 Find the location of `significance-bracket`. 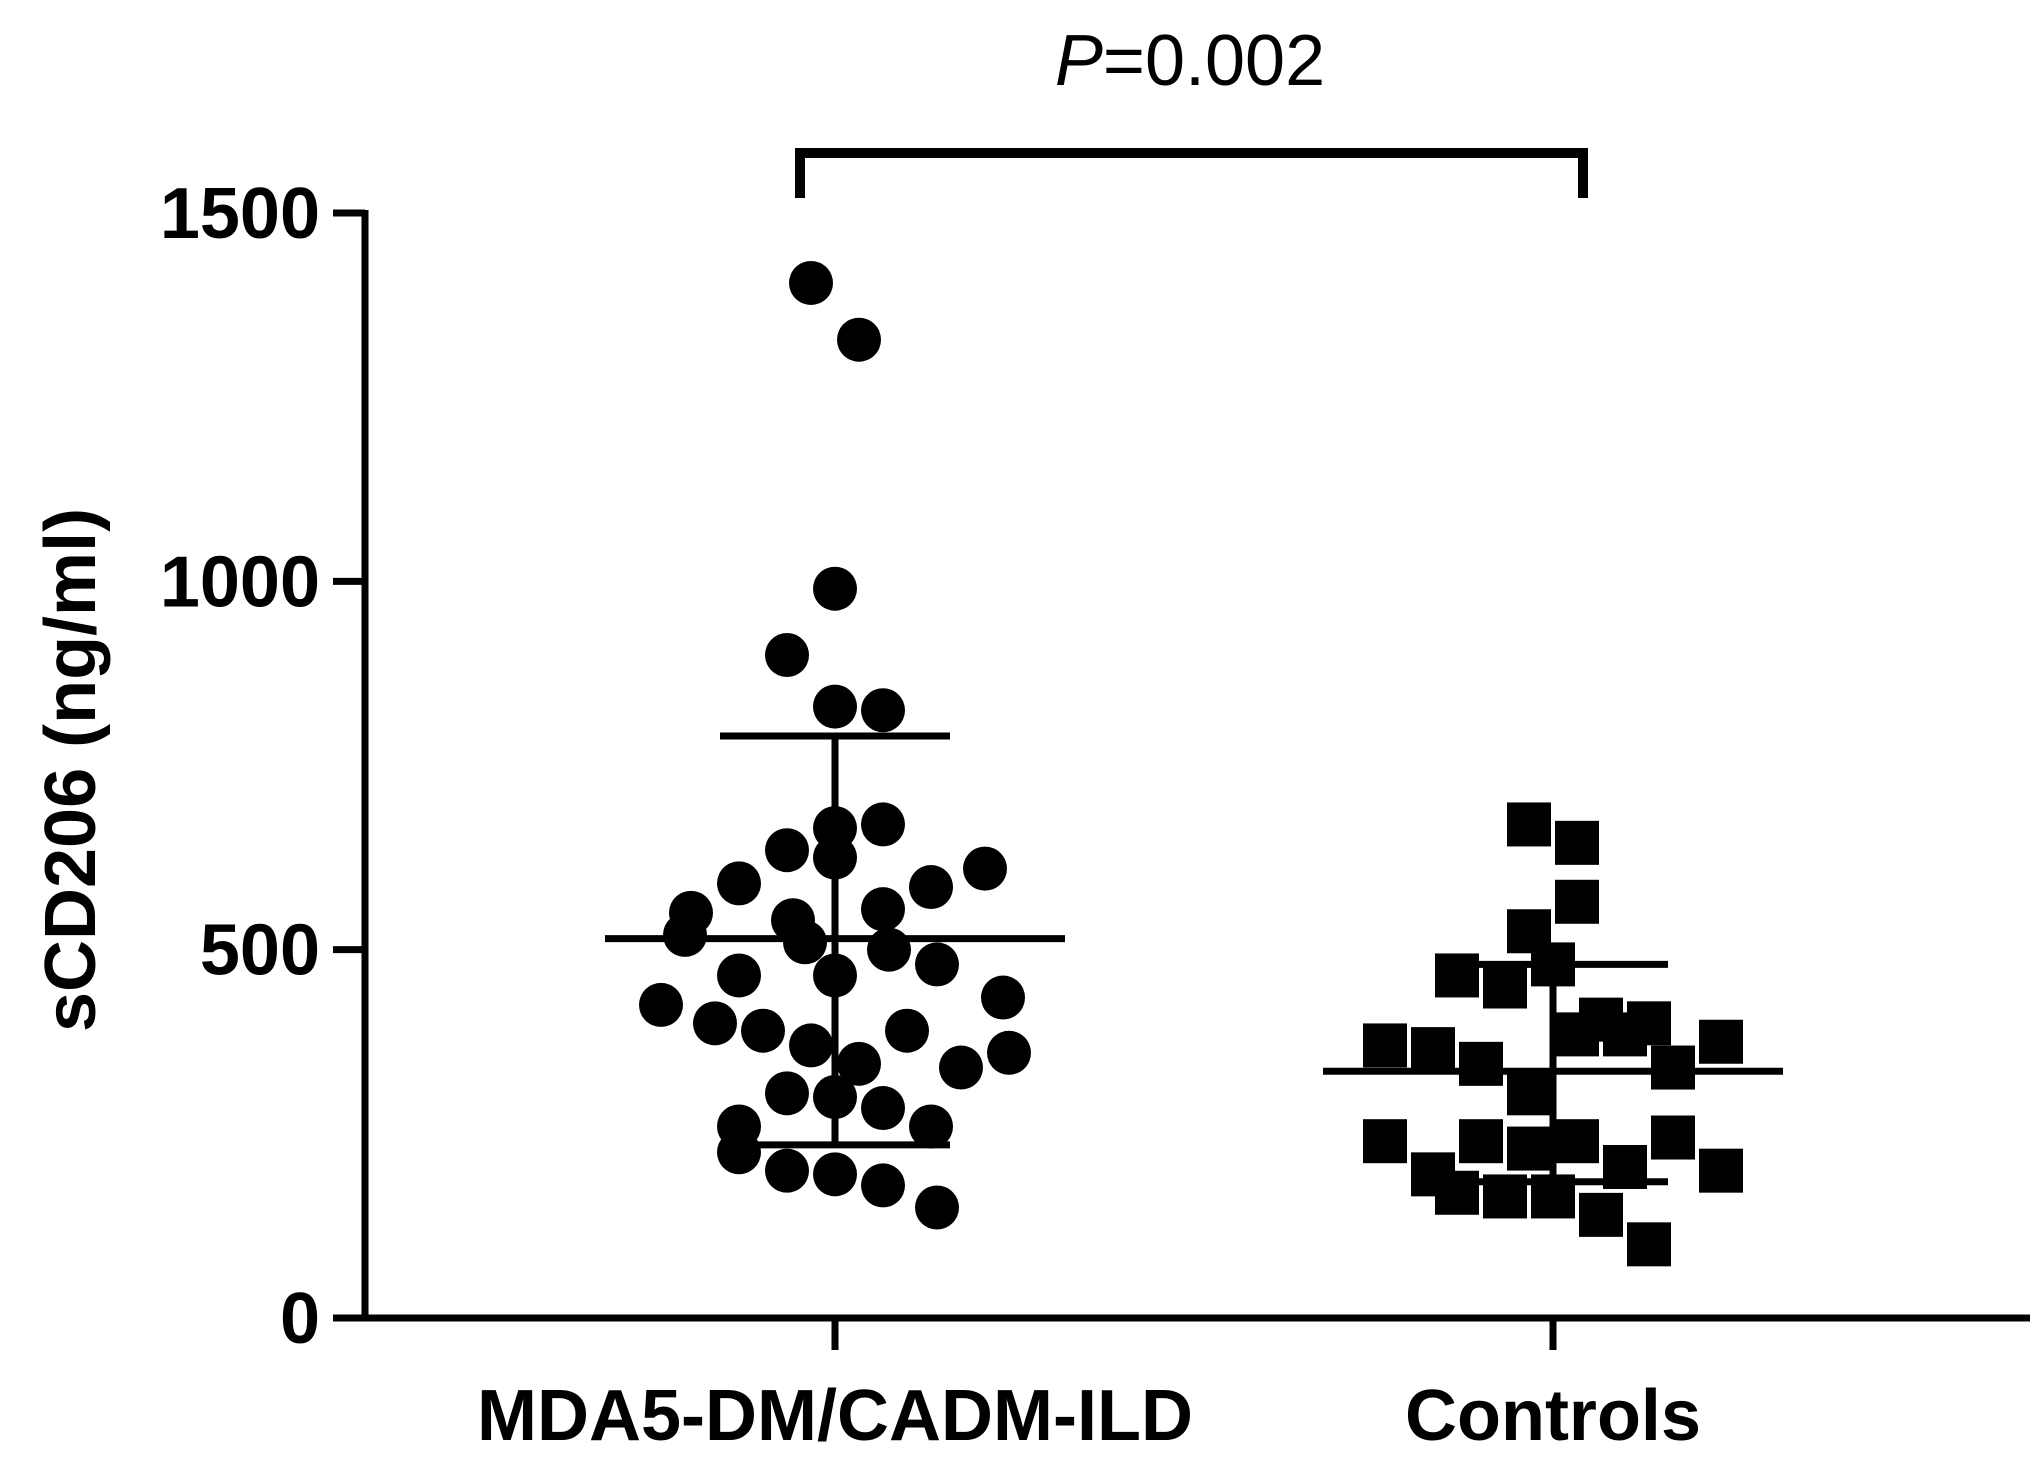

significance-bracket is located at coordinates (1191, 173).